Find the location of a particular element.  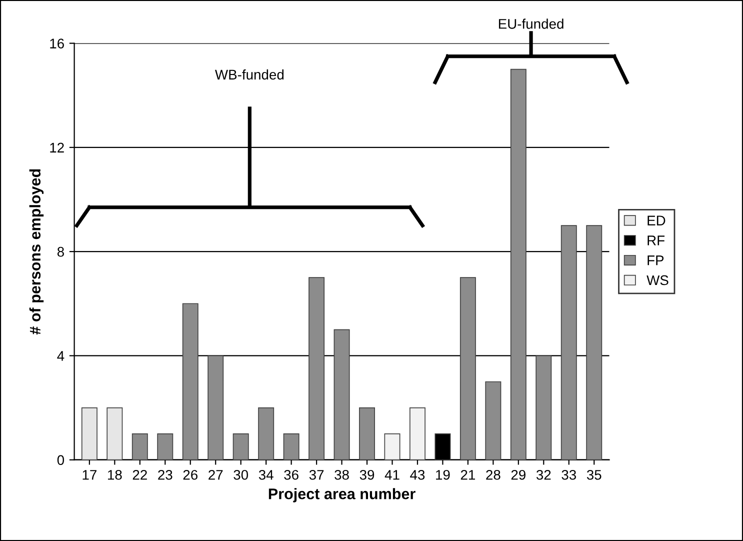

x-tick-label: 18 is located at coordinates (115, 475).